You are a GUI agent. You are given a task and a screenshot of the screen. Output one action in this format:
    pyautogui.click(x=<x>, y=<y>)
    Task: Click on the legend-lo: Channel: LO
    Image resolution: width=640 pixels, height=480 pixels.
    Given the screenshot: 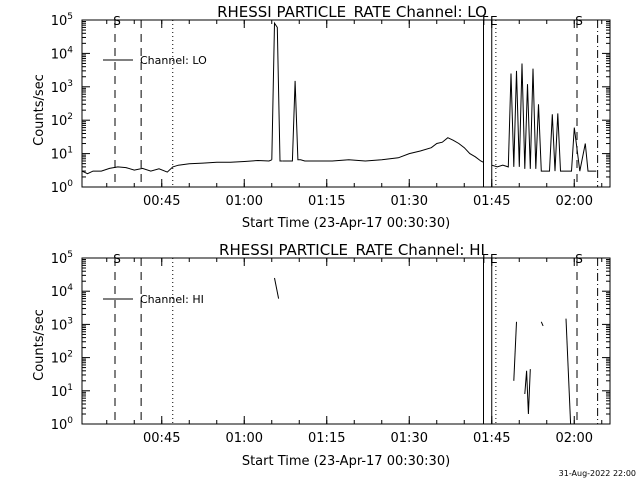 What is the action you would take?
    pyautogui.click(x=155, y=60)
    